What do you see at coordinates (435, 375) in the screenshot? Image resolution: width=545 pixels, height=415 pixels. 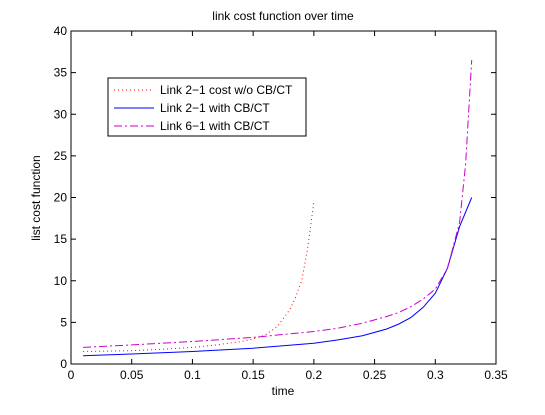 I see `x-tick-label: 0.3` at bounding box center [435, 375].